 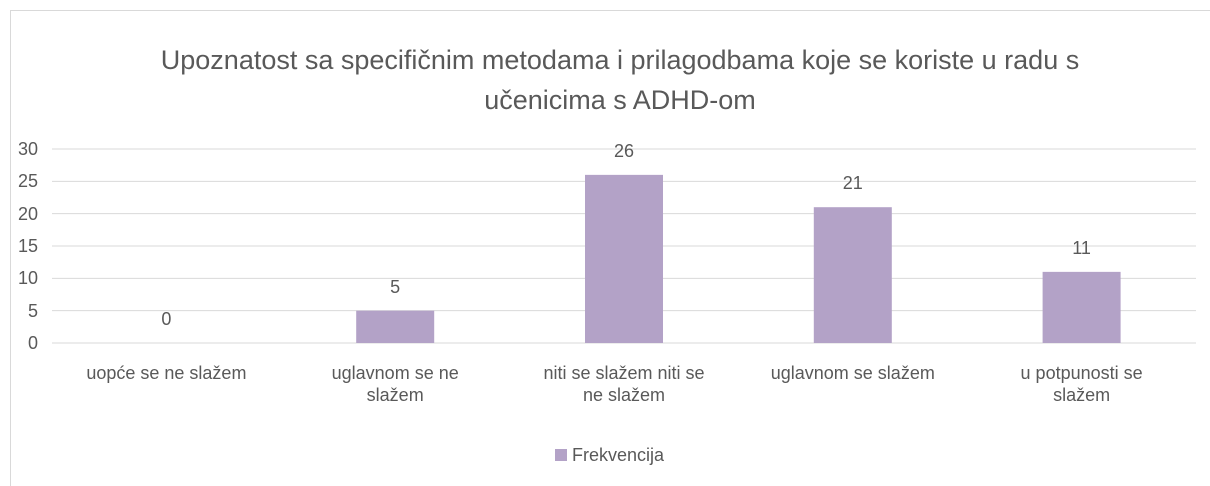 What do you see at coordinates (32, 343) in the screenshot?
I see `y-tick-label: 0` at bounding box center [32, 343].